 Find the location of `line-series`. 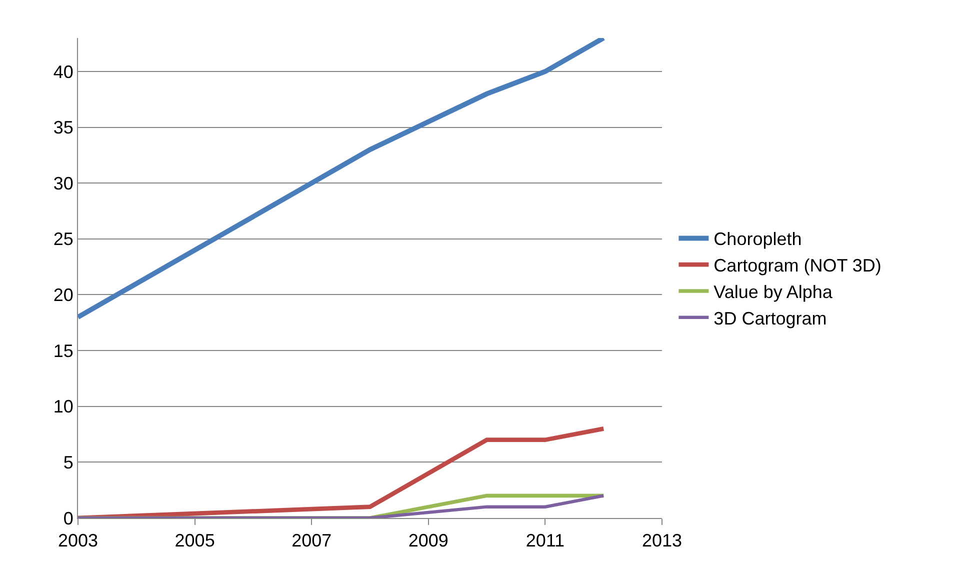

line-series is located at coordinates (342, 472).